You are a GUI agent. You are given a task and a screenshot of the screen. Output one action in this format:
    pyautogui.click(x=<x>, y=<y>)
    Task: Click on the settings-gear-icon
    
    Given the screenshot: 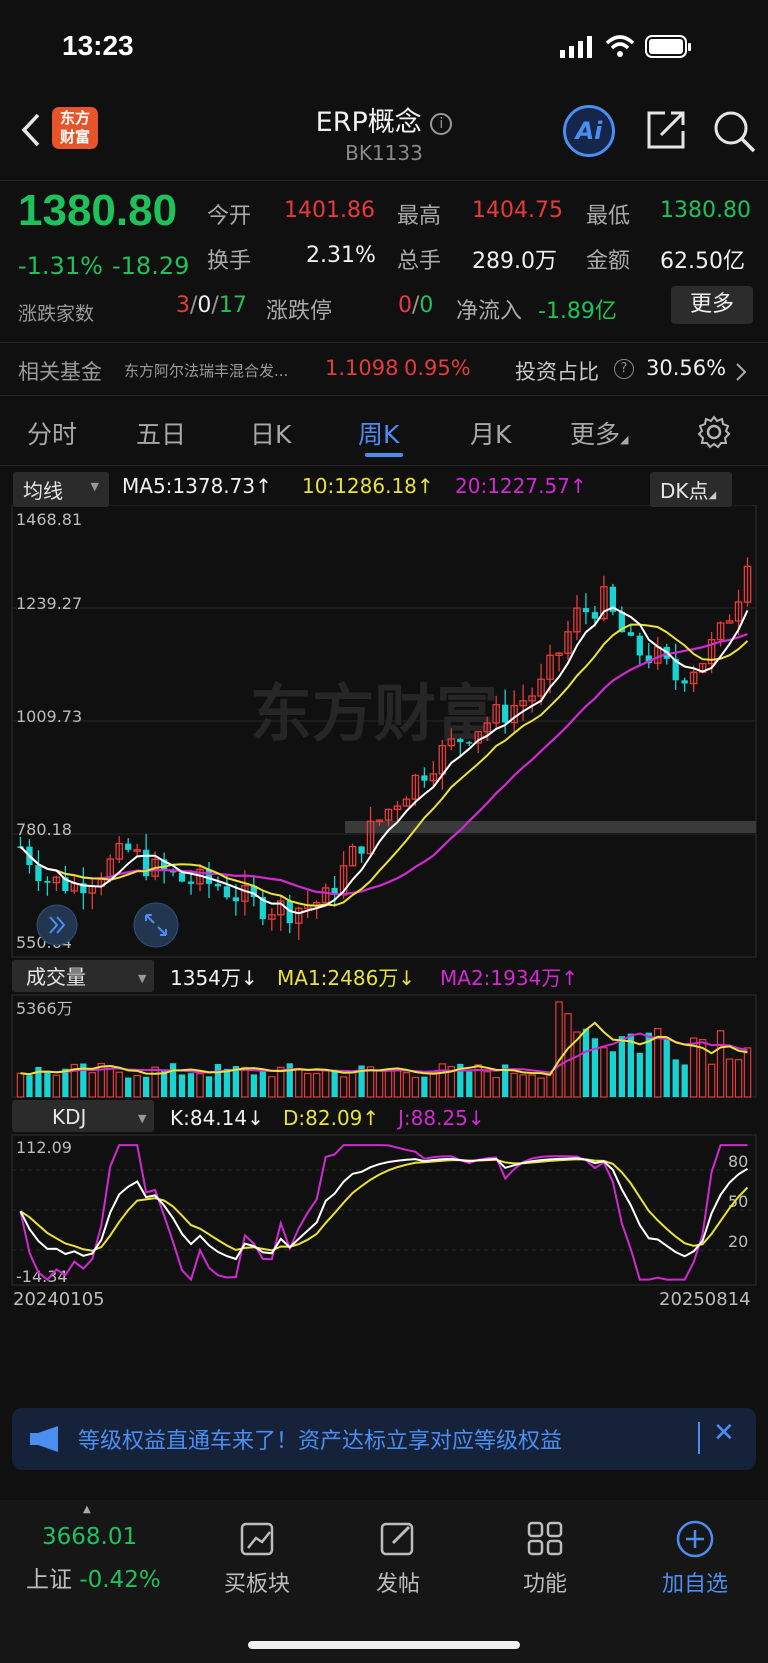 What is the action you would take?
    pyautogui.click(x=714, y=432)
    